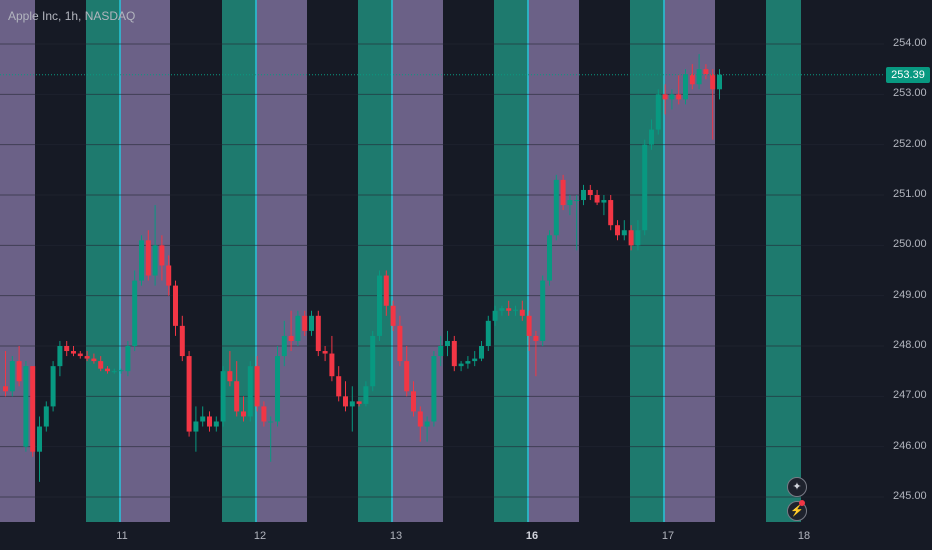 This screenshot has height=550, width=932. I want to click on price-tick-label: 253.00, so click(910, 93).